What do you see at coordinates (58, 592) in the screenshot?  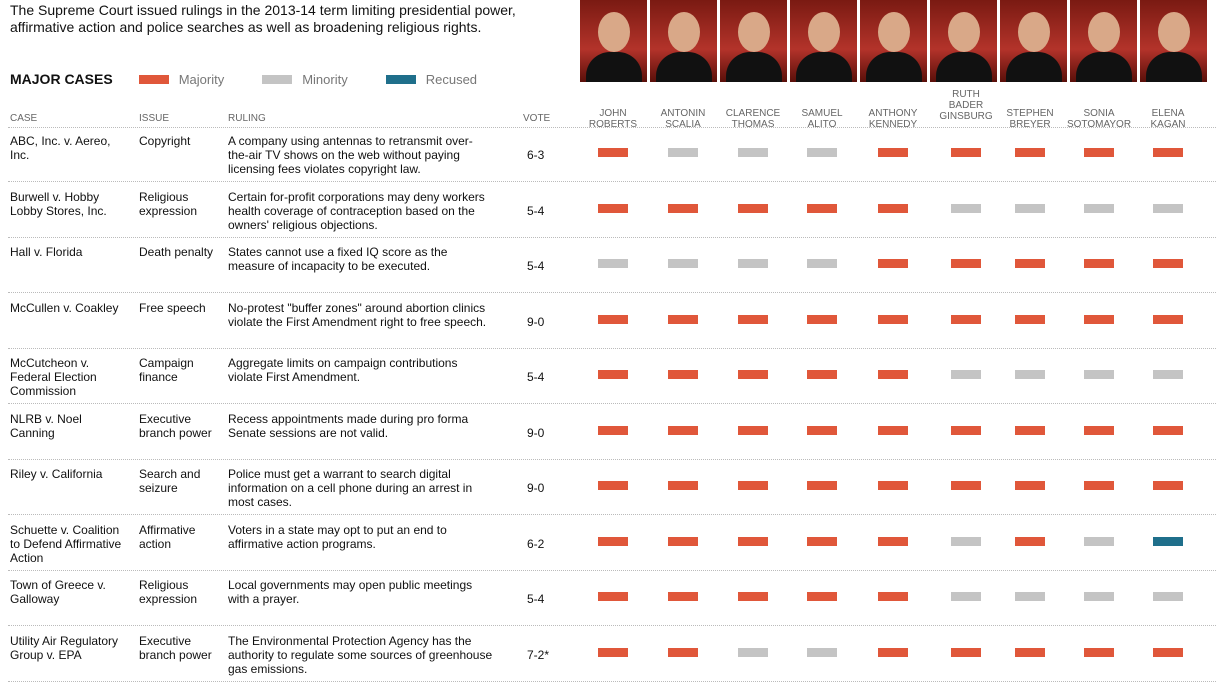 I see `cell-case: Town of Greece v. Galloway` at bounding box center [58, 592].